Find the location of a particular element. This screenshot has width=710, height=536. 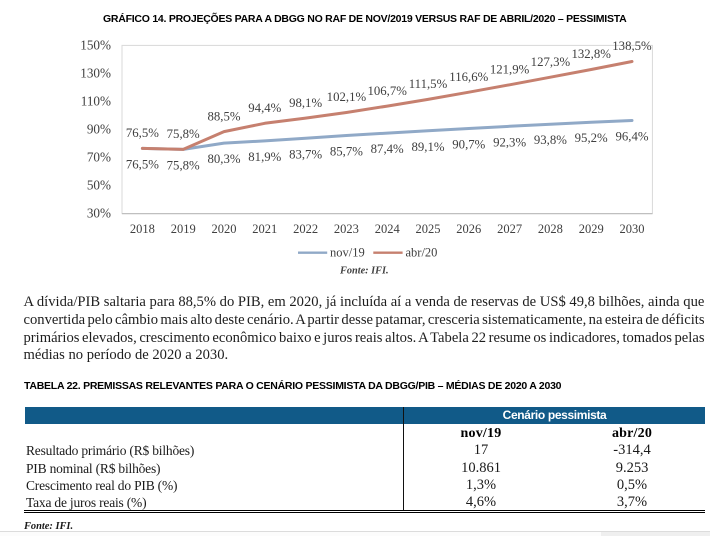

svg-text: 2030 is located at coordinates (632, 229).